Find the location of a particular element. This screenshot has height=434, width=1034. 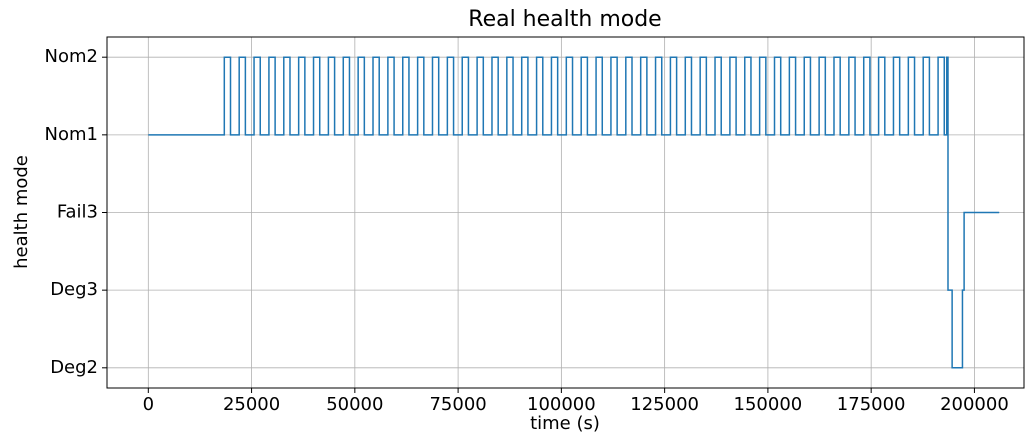

y-tick-label: Fail3 is located at coordinates (77, 212).